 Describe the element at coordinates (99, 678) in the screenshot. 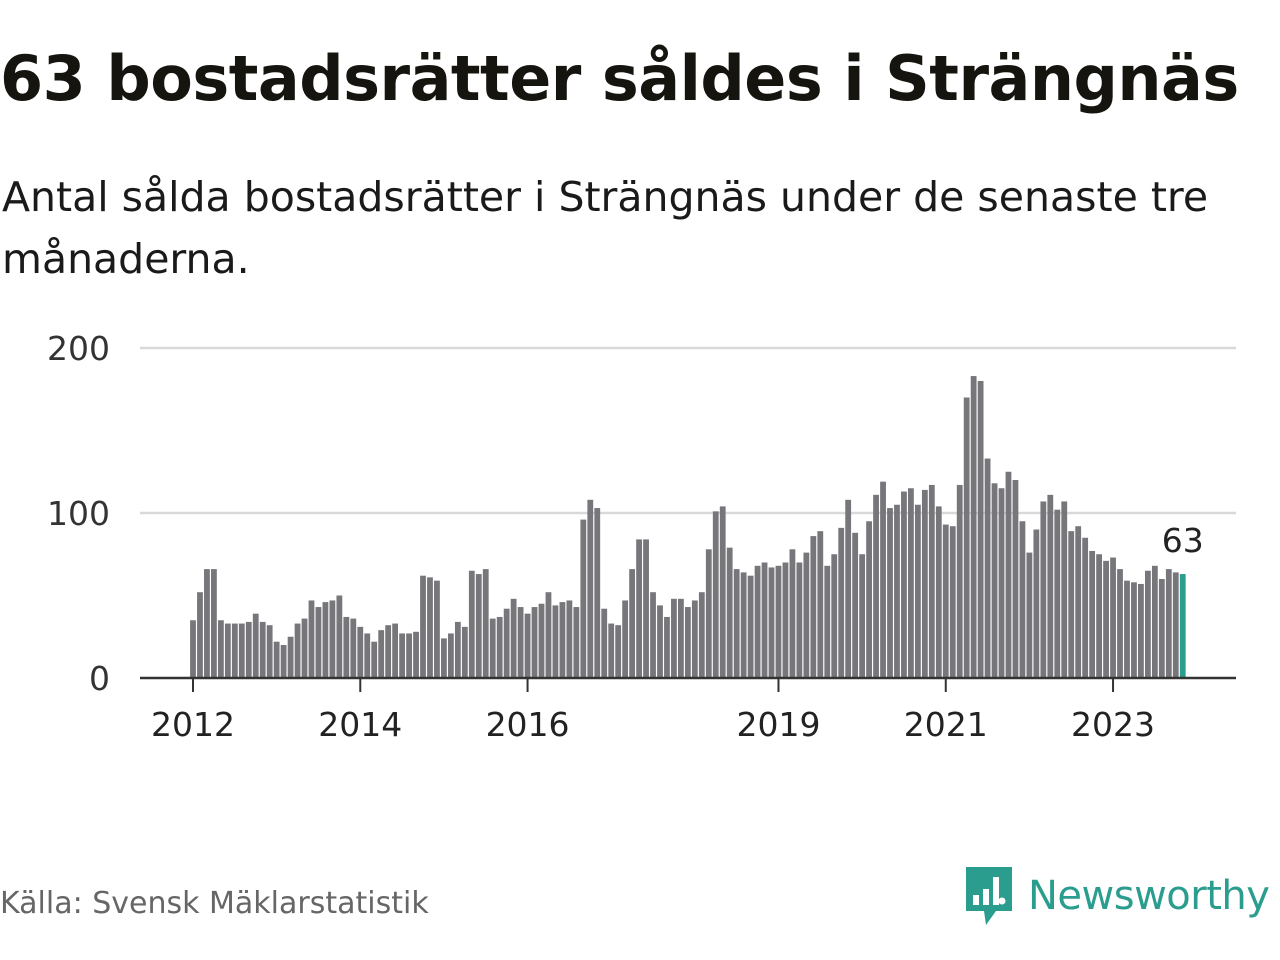

I see `y-tick-label: 0` at that location.